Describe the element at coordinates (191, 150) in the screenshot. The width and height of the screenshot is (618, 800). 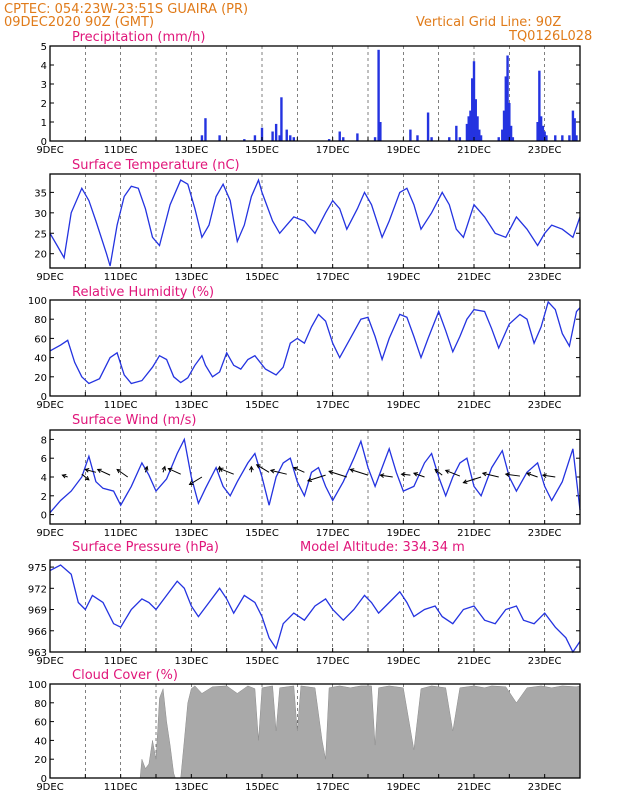
I see `x-tick-label: 13DEC` at that location.